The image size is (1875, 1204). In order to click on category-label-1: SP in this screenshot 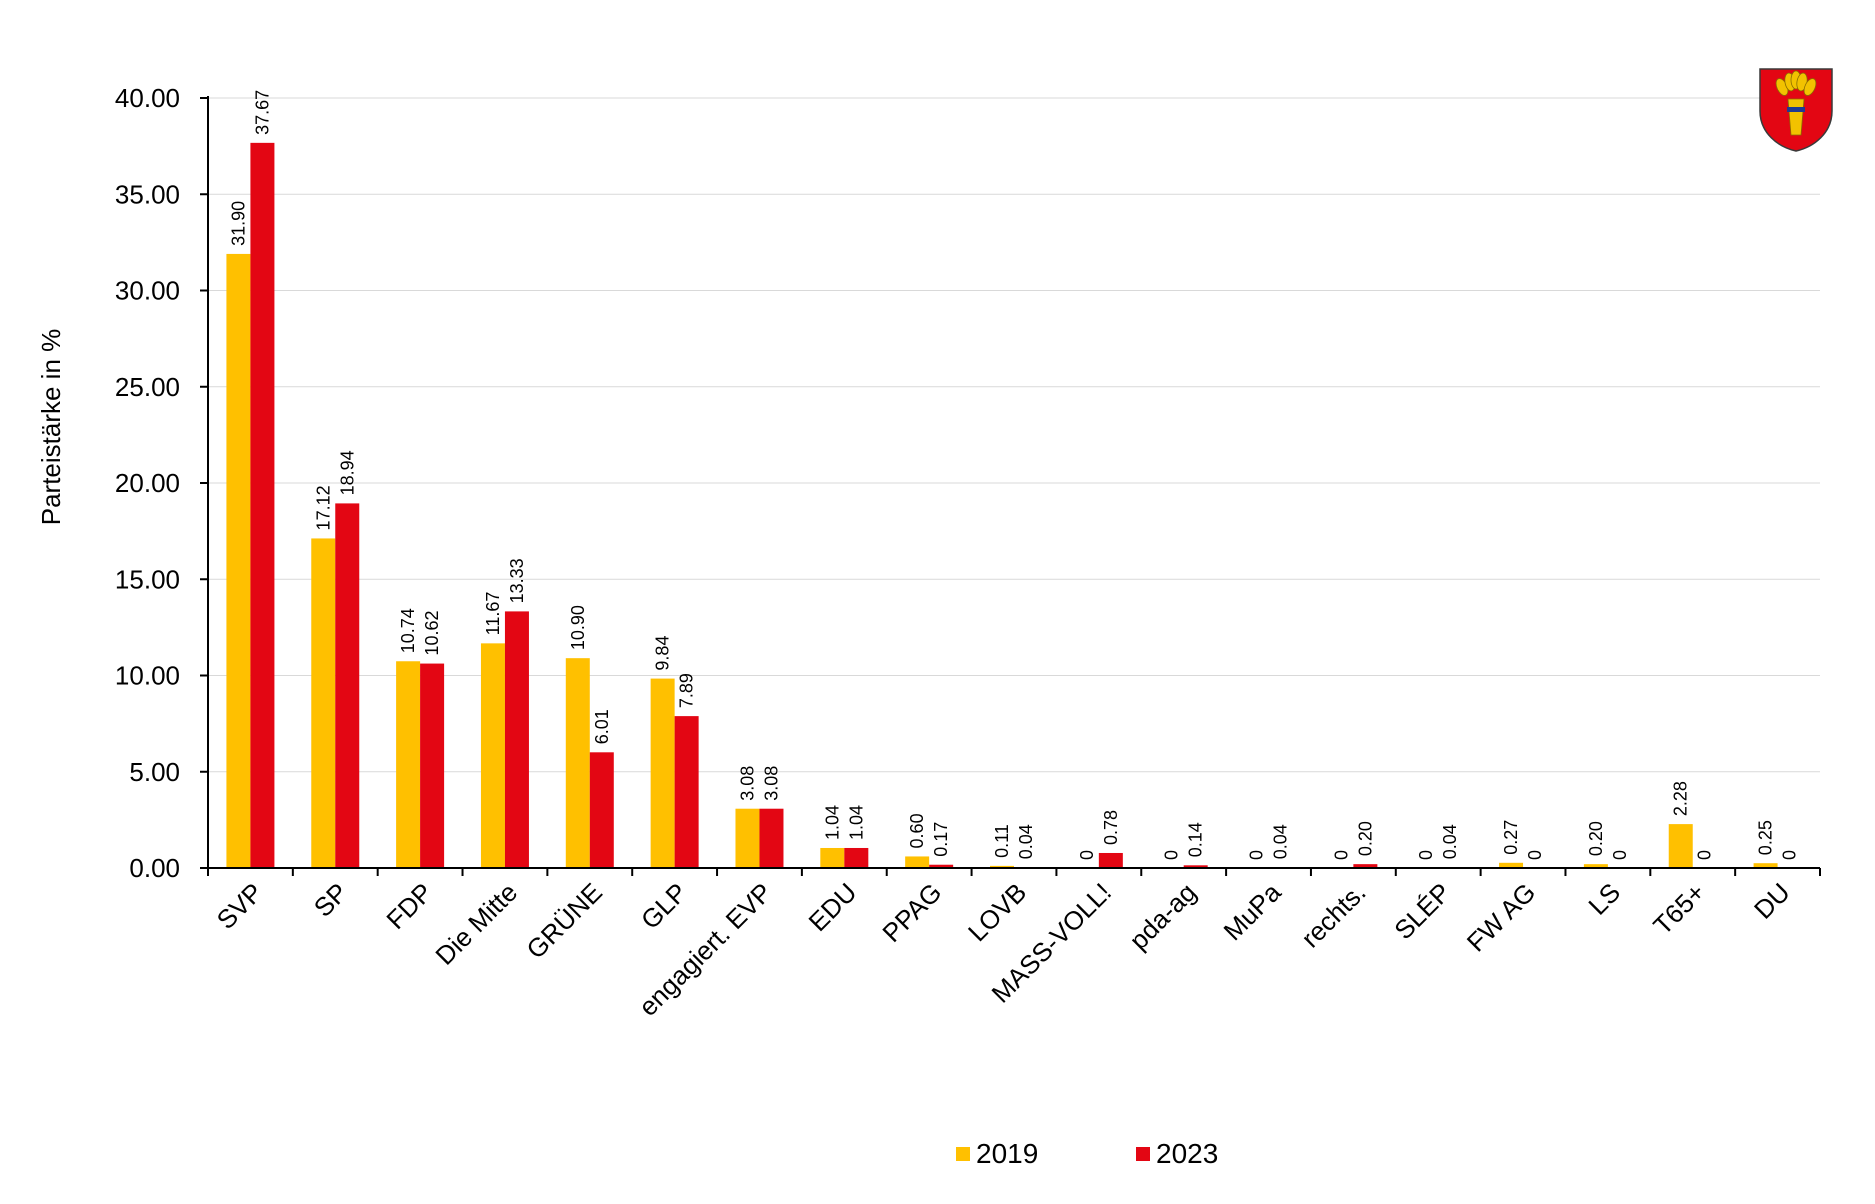, I will do `click(331, 900)`.